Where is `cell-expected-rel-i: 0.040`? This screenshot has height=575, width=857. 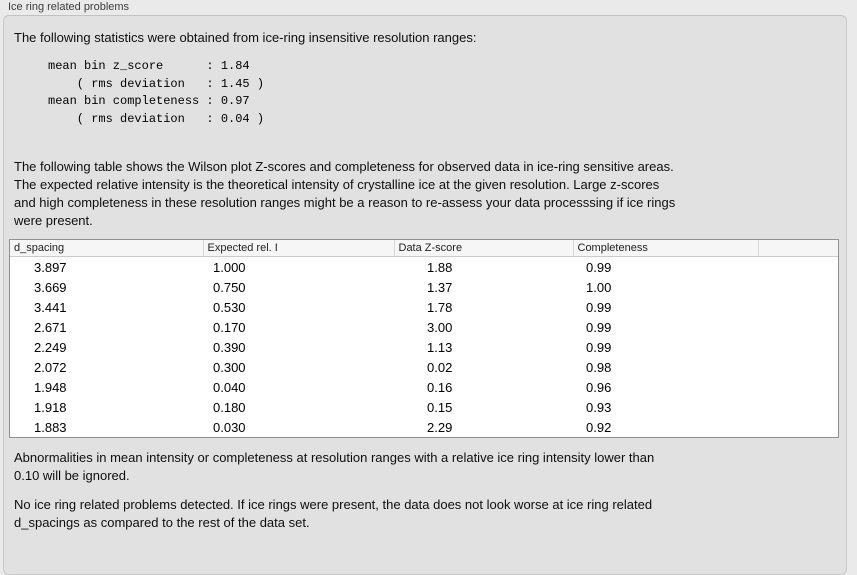 cell-expected-rel-i: 0.040 is located at coordinates (229, 387).